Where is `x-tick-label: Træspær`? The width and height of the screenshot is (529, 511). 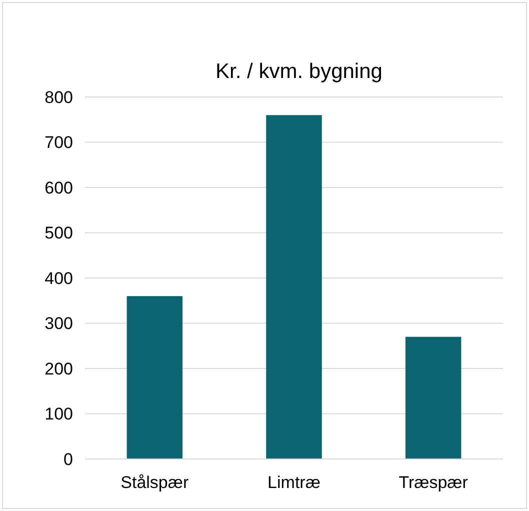
x-tick-label: Træspær is located at coordinates (433, 482).